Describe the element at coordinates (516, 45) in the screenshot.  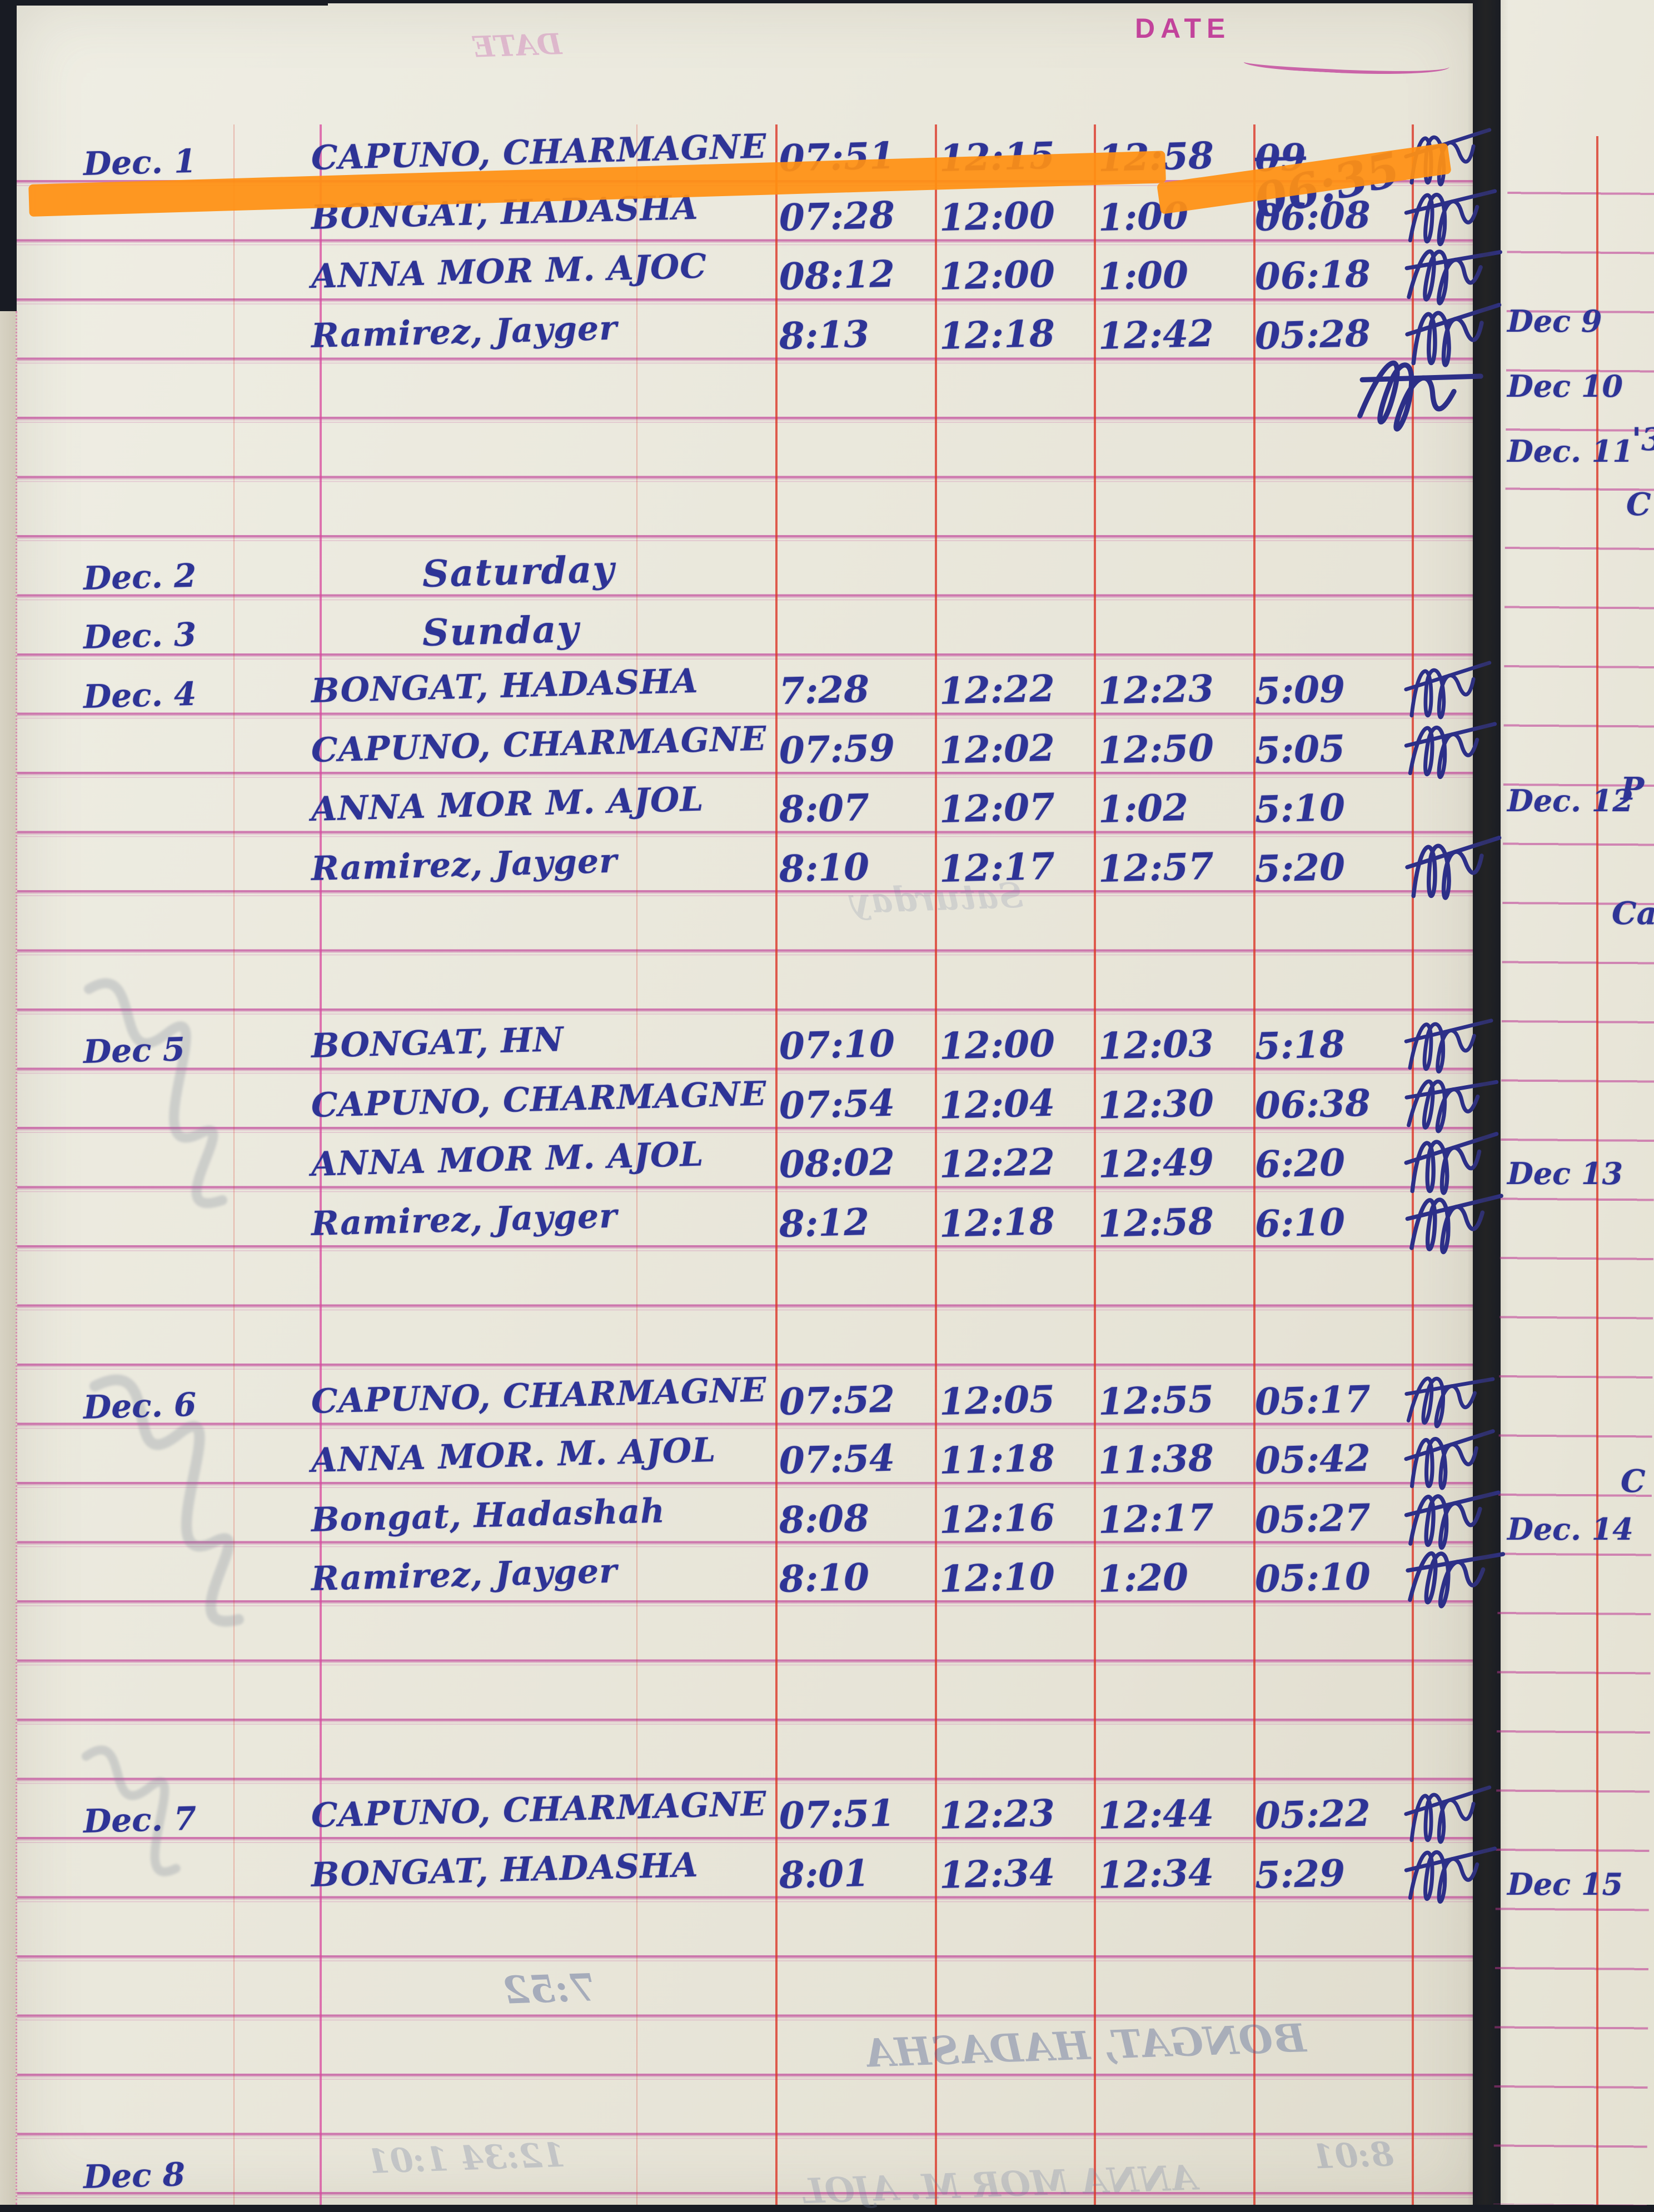
I see `bleed-through-text: DATE` at that location.